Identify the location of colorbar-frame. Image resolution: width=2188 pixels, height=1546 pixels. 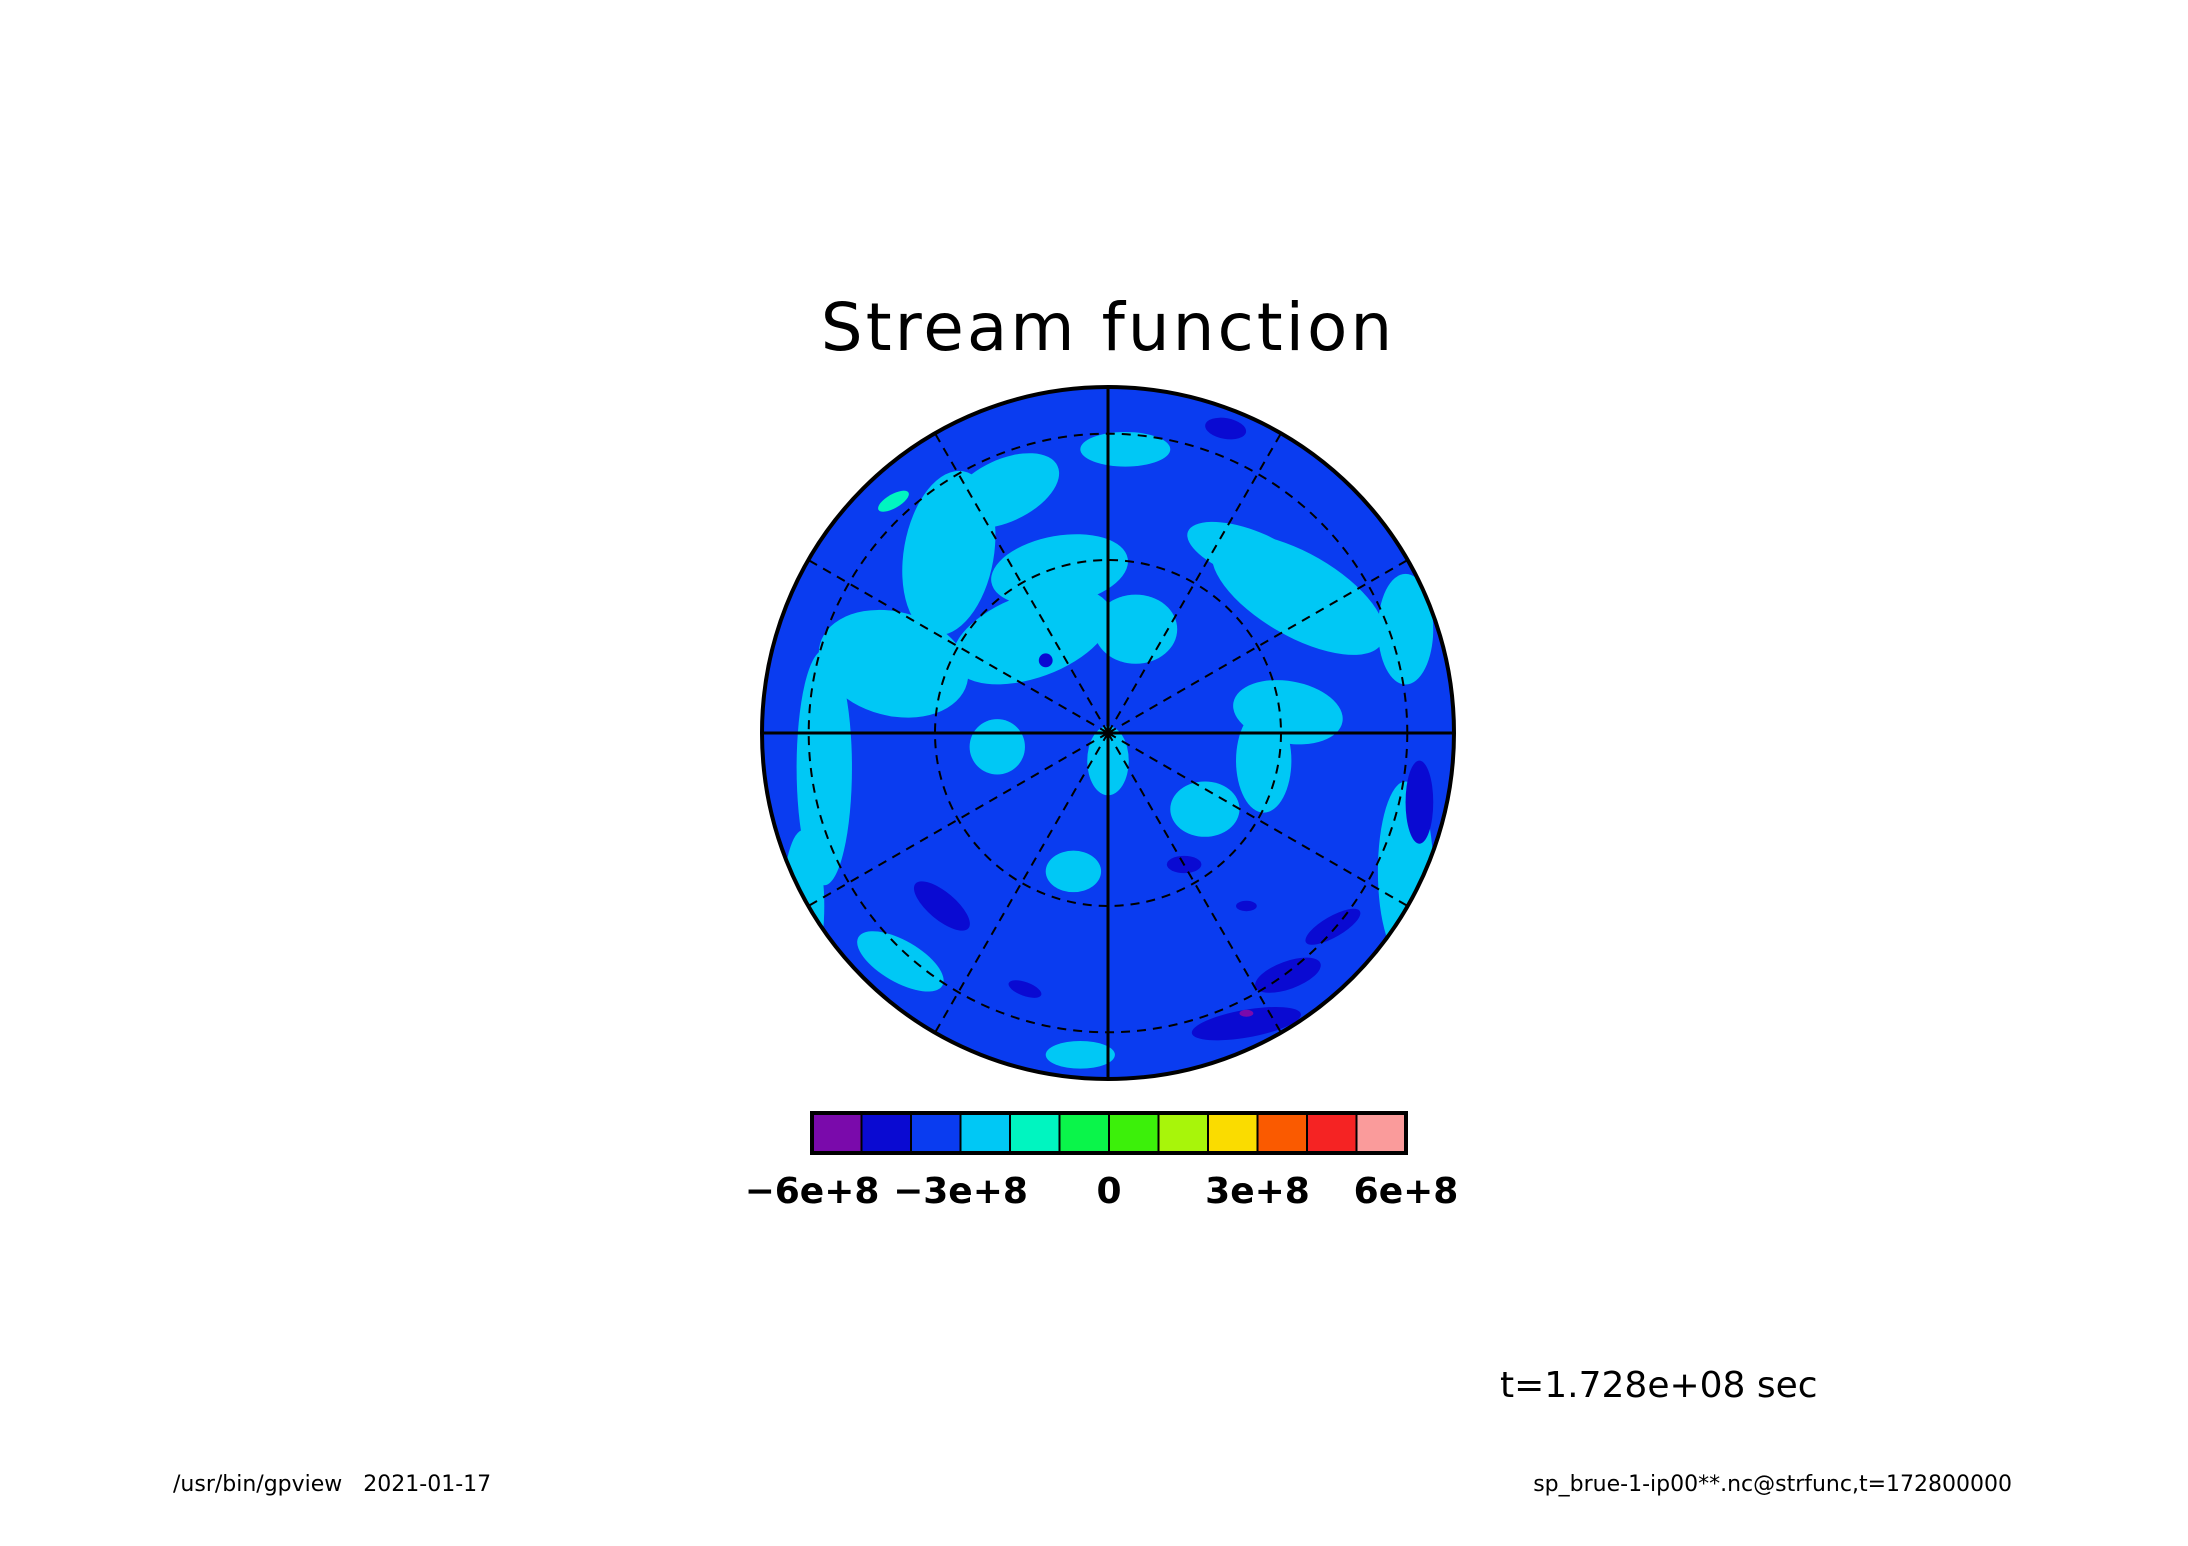
(1109, 1133).